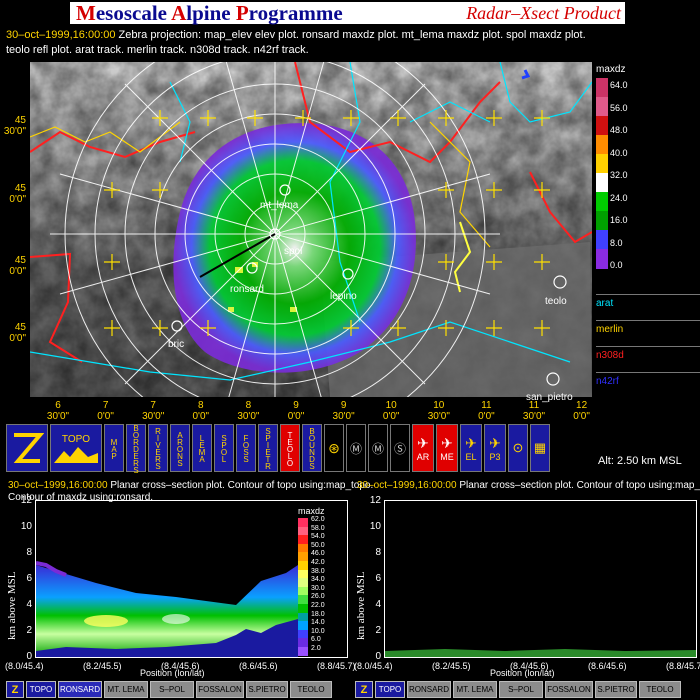 The image size is (700, 700). I want to click on lon-label: 10 30'0", so click(438, 411).